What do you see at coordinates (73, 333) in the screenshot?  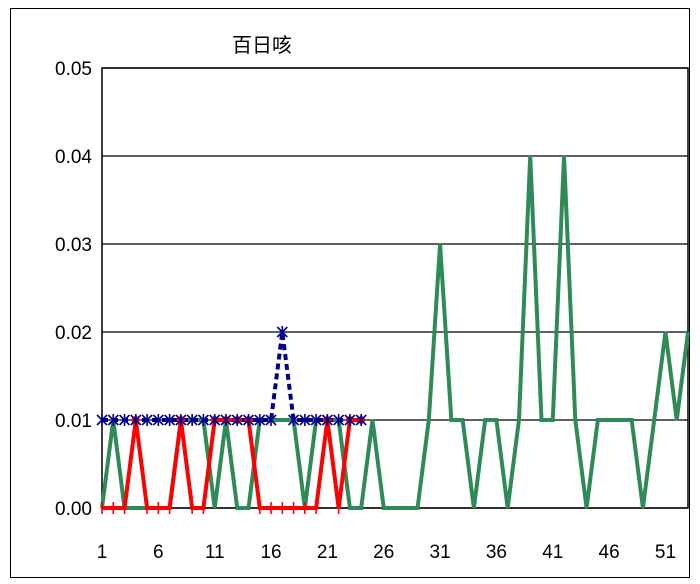 I see `y-tick-label: 0.02` at bounding box center [73, 333].